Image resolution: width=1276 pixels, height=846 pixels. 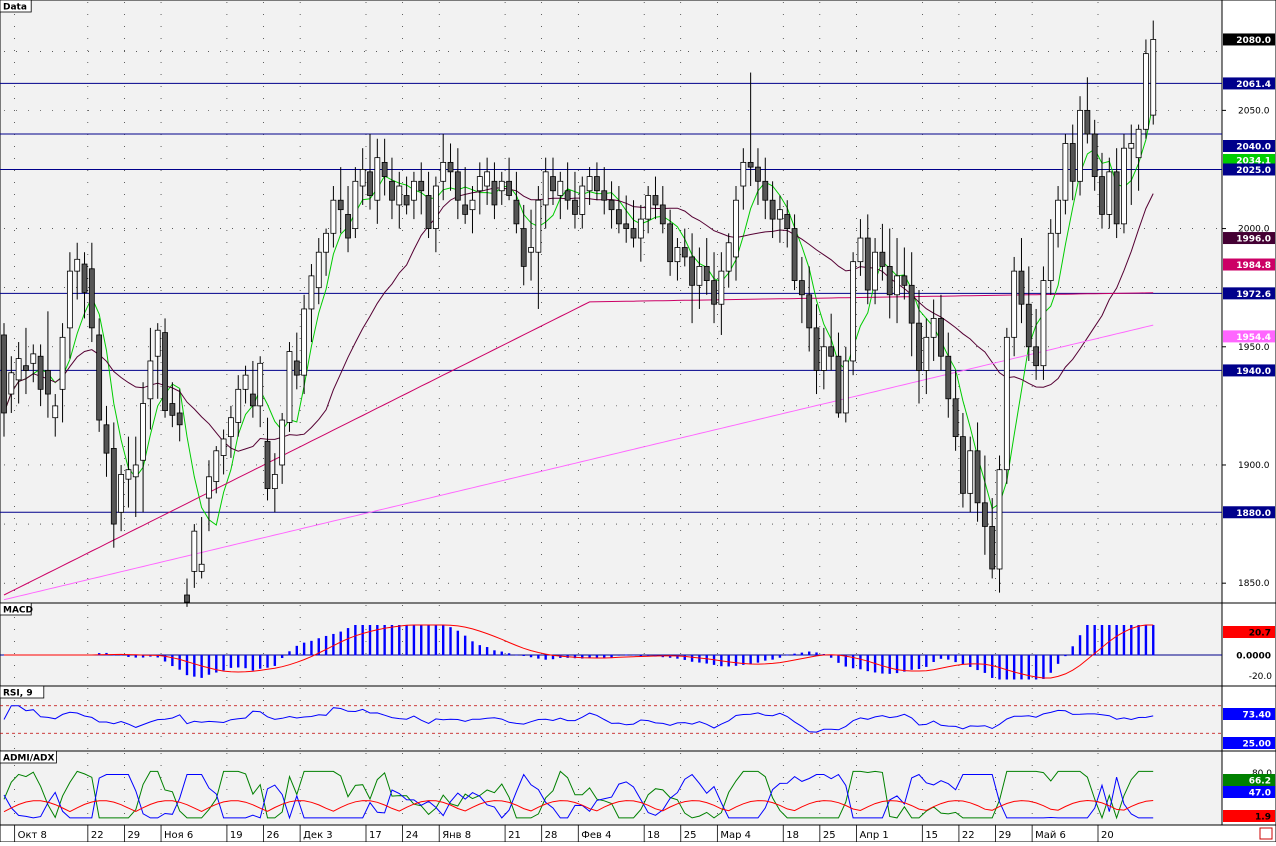 What do you see at coordinates (1260, 634) in the screenshot?
I see `macd-tag-0: 20.7` at bounding box center [1260, 634].